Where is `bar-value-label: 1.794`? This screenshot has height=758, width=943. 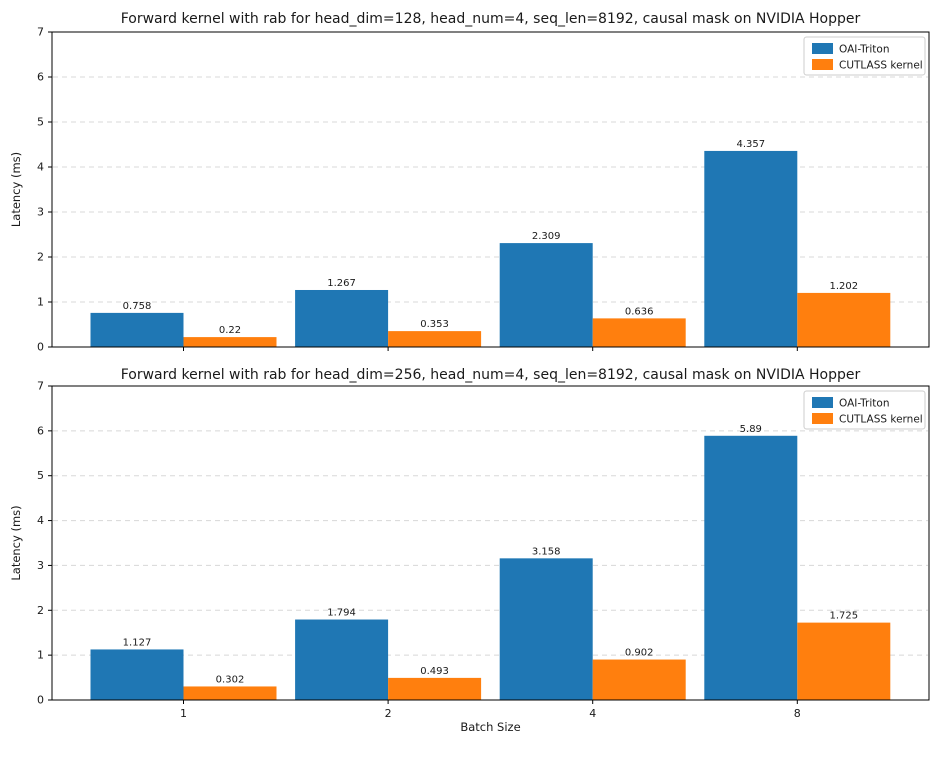
bar-value-label: 1.794 is located at coordinates (341, 613).